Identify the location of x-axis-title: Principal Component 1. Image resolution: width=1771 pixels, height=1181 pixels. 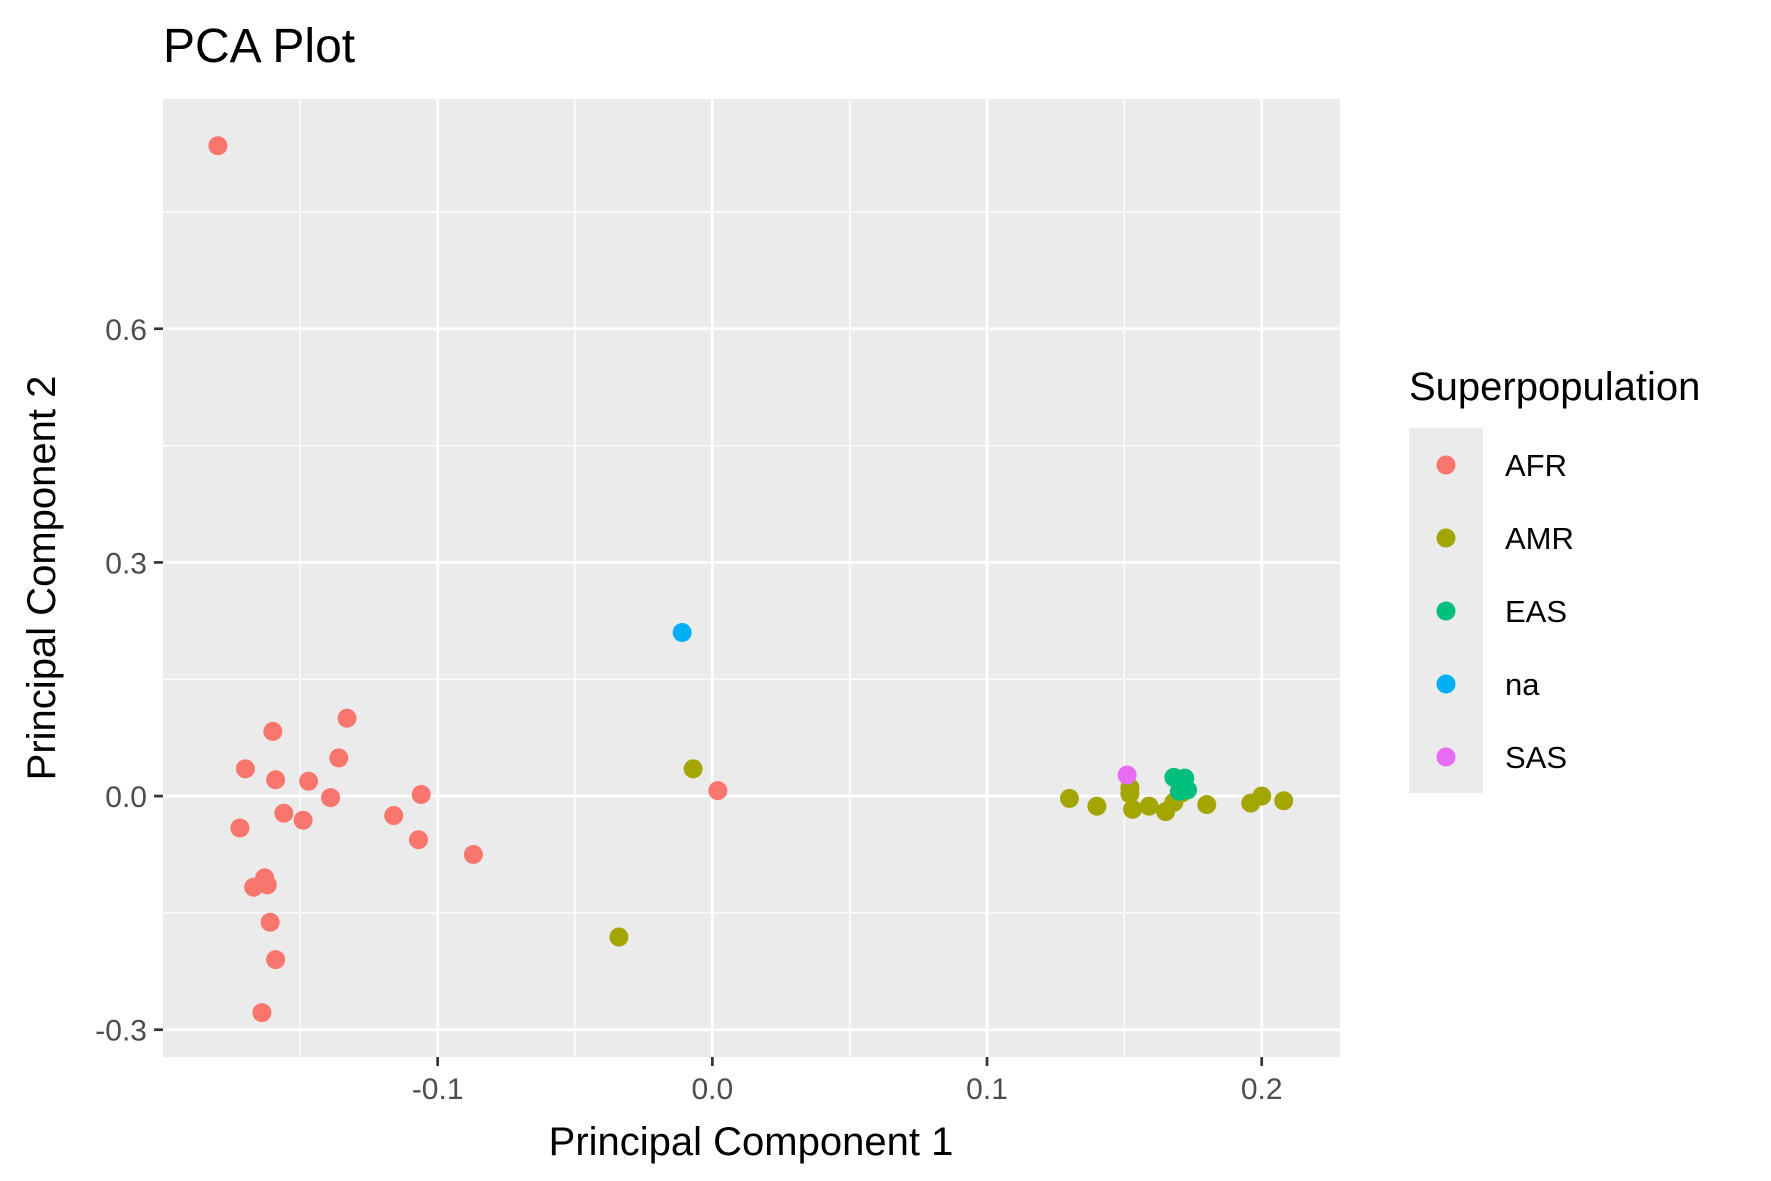
(751, 1142).